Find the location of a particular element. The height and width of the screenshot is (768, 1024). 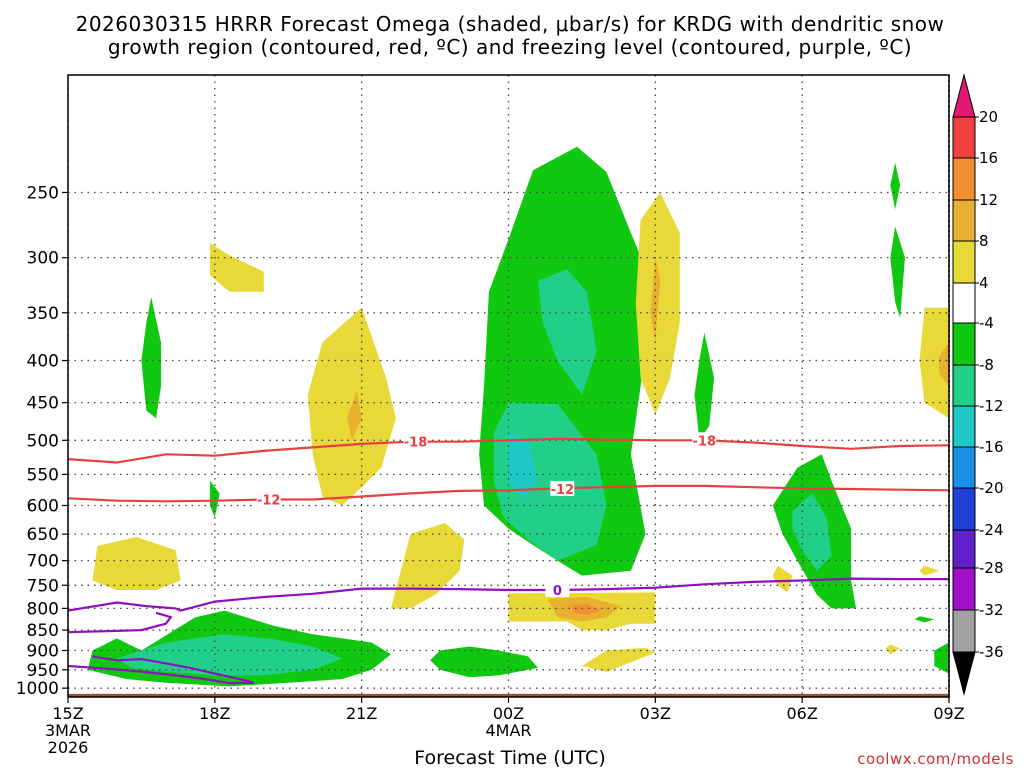

y-tick-label-600: 600 is located at coordinates (43, 507).